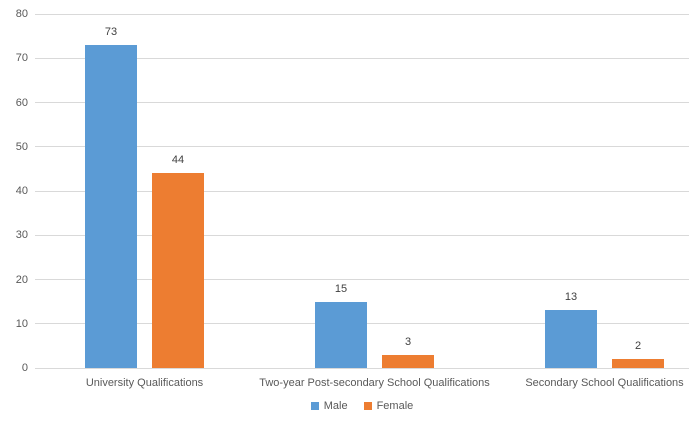  I want to click on data-label-female-category-3: 2, so click(638, 346).